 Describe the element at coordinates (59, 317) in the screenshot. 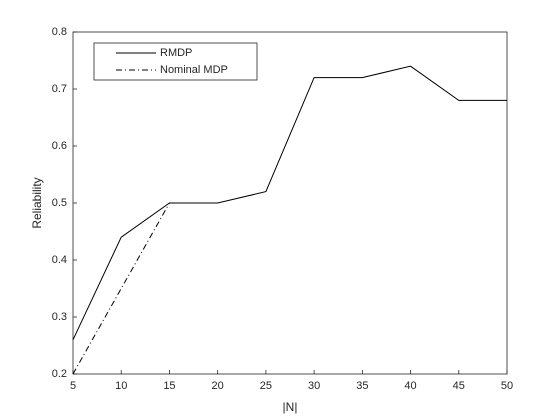

I see `y-tick-label: 0.3` at that location.